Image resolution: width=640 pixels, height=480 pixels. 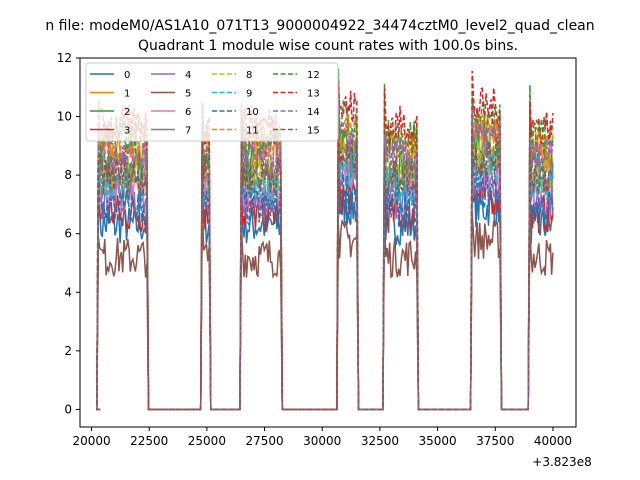 I want to click on y-tick-label: 12, so click(x=64, y=58).